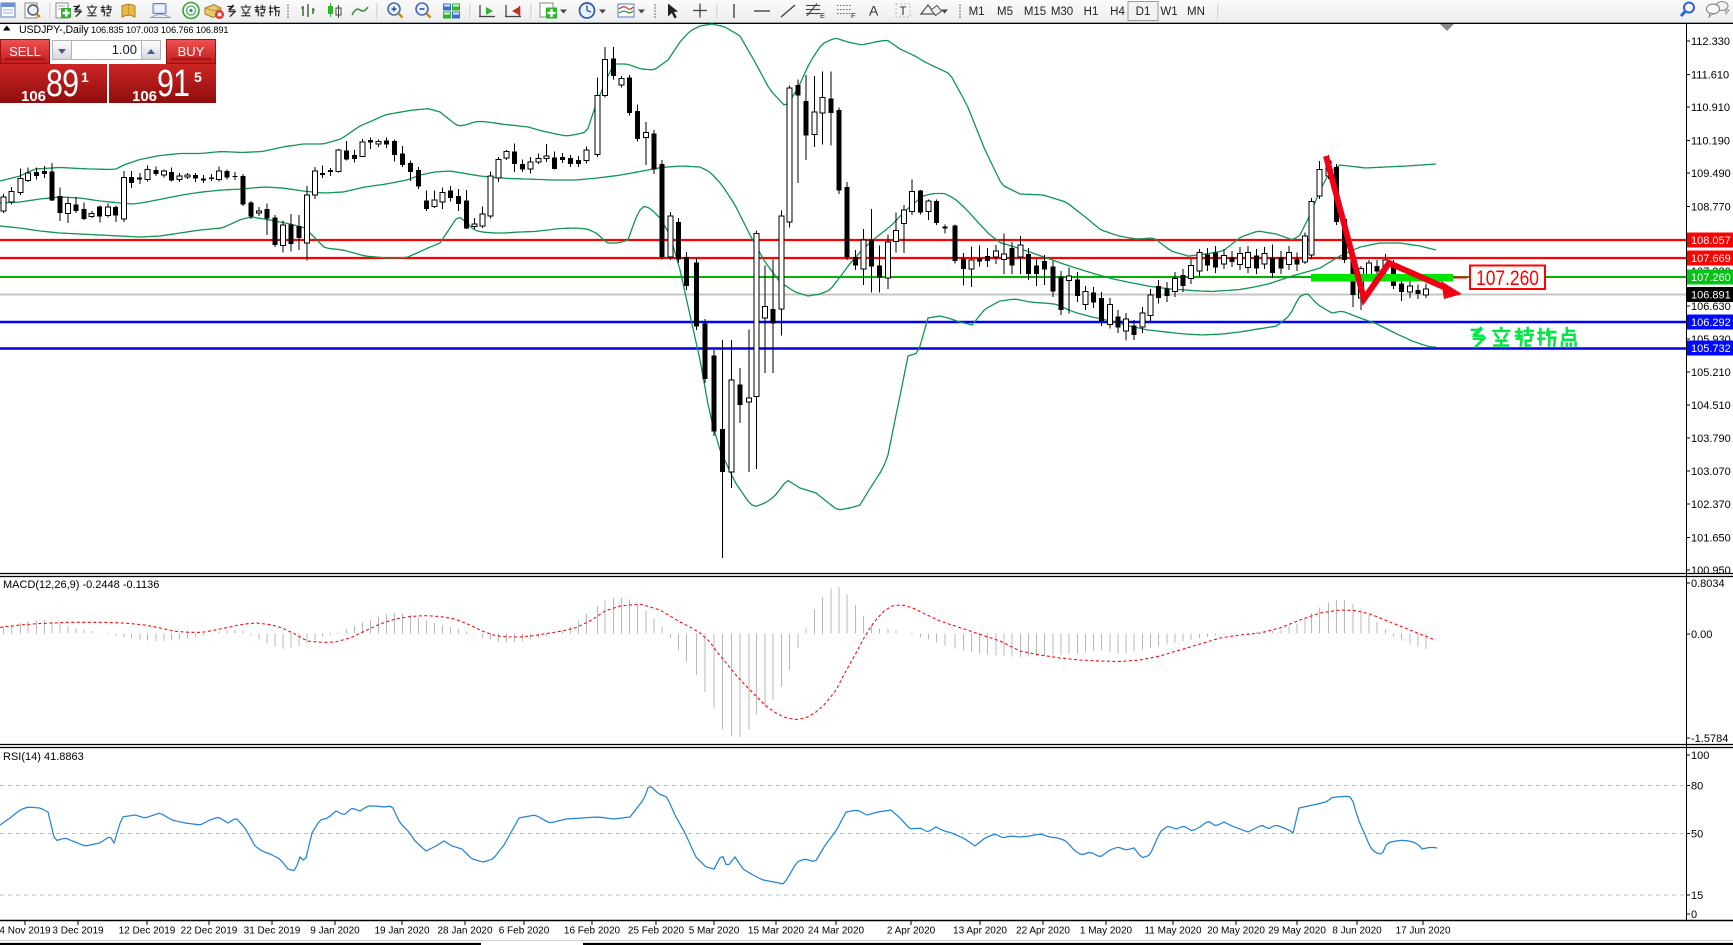 The width and height of the screenshot is (1733, 945). Describe the element at coordinates (1697, 896) in the screenshot. I see `svg-text: 15` at that location.